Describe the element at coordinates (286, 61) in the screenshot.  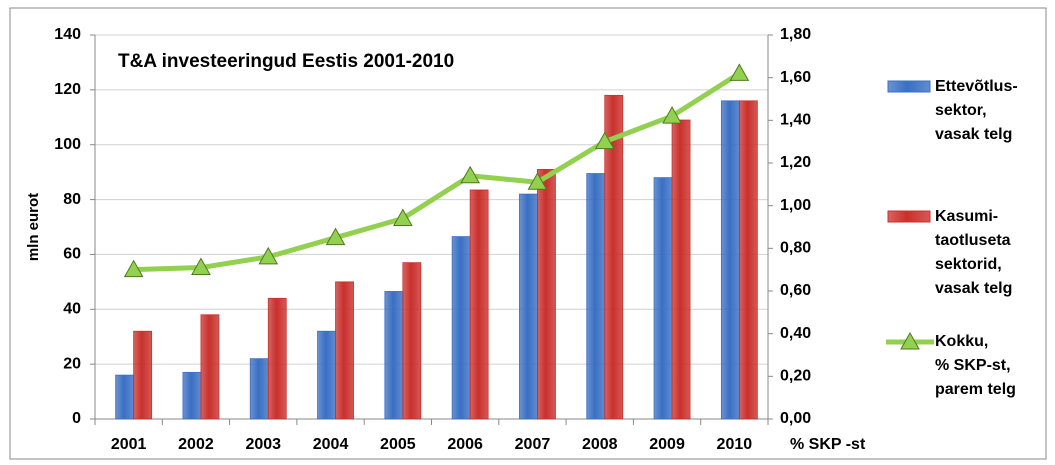
I see `chart-title: T&A investeeringud Eestis 2001-2010` at that location.